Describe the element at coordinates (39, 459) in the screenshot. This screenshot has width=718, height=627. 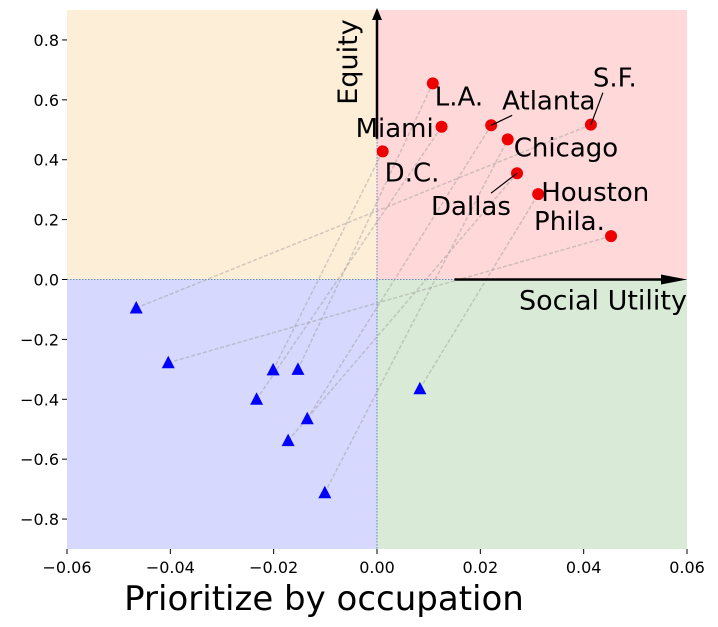
I see `y-tick-label: −0.6` at that location.